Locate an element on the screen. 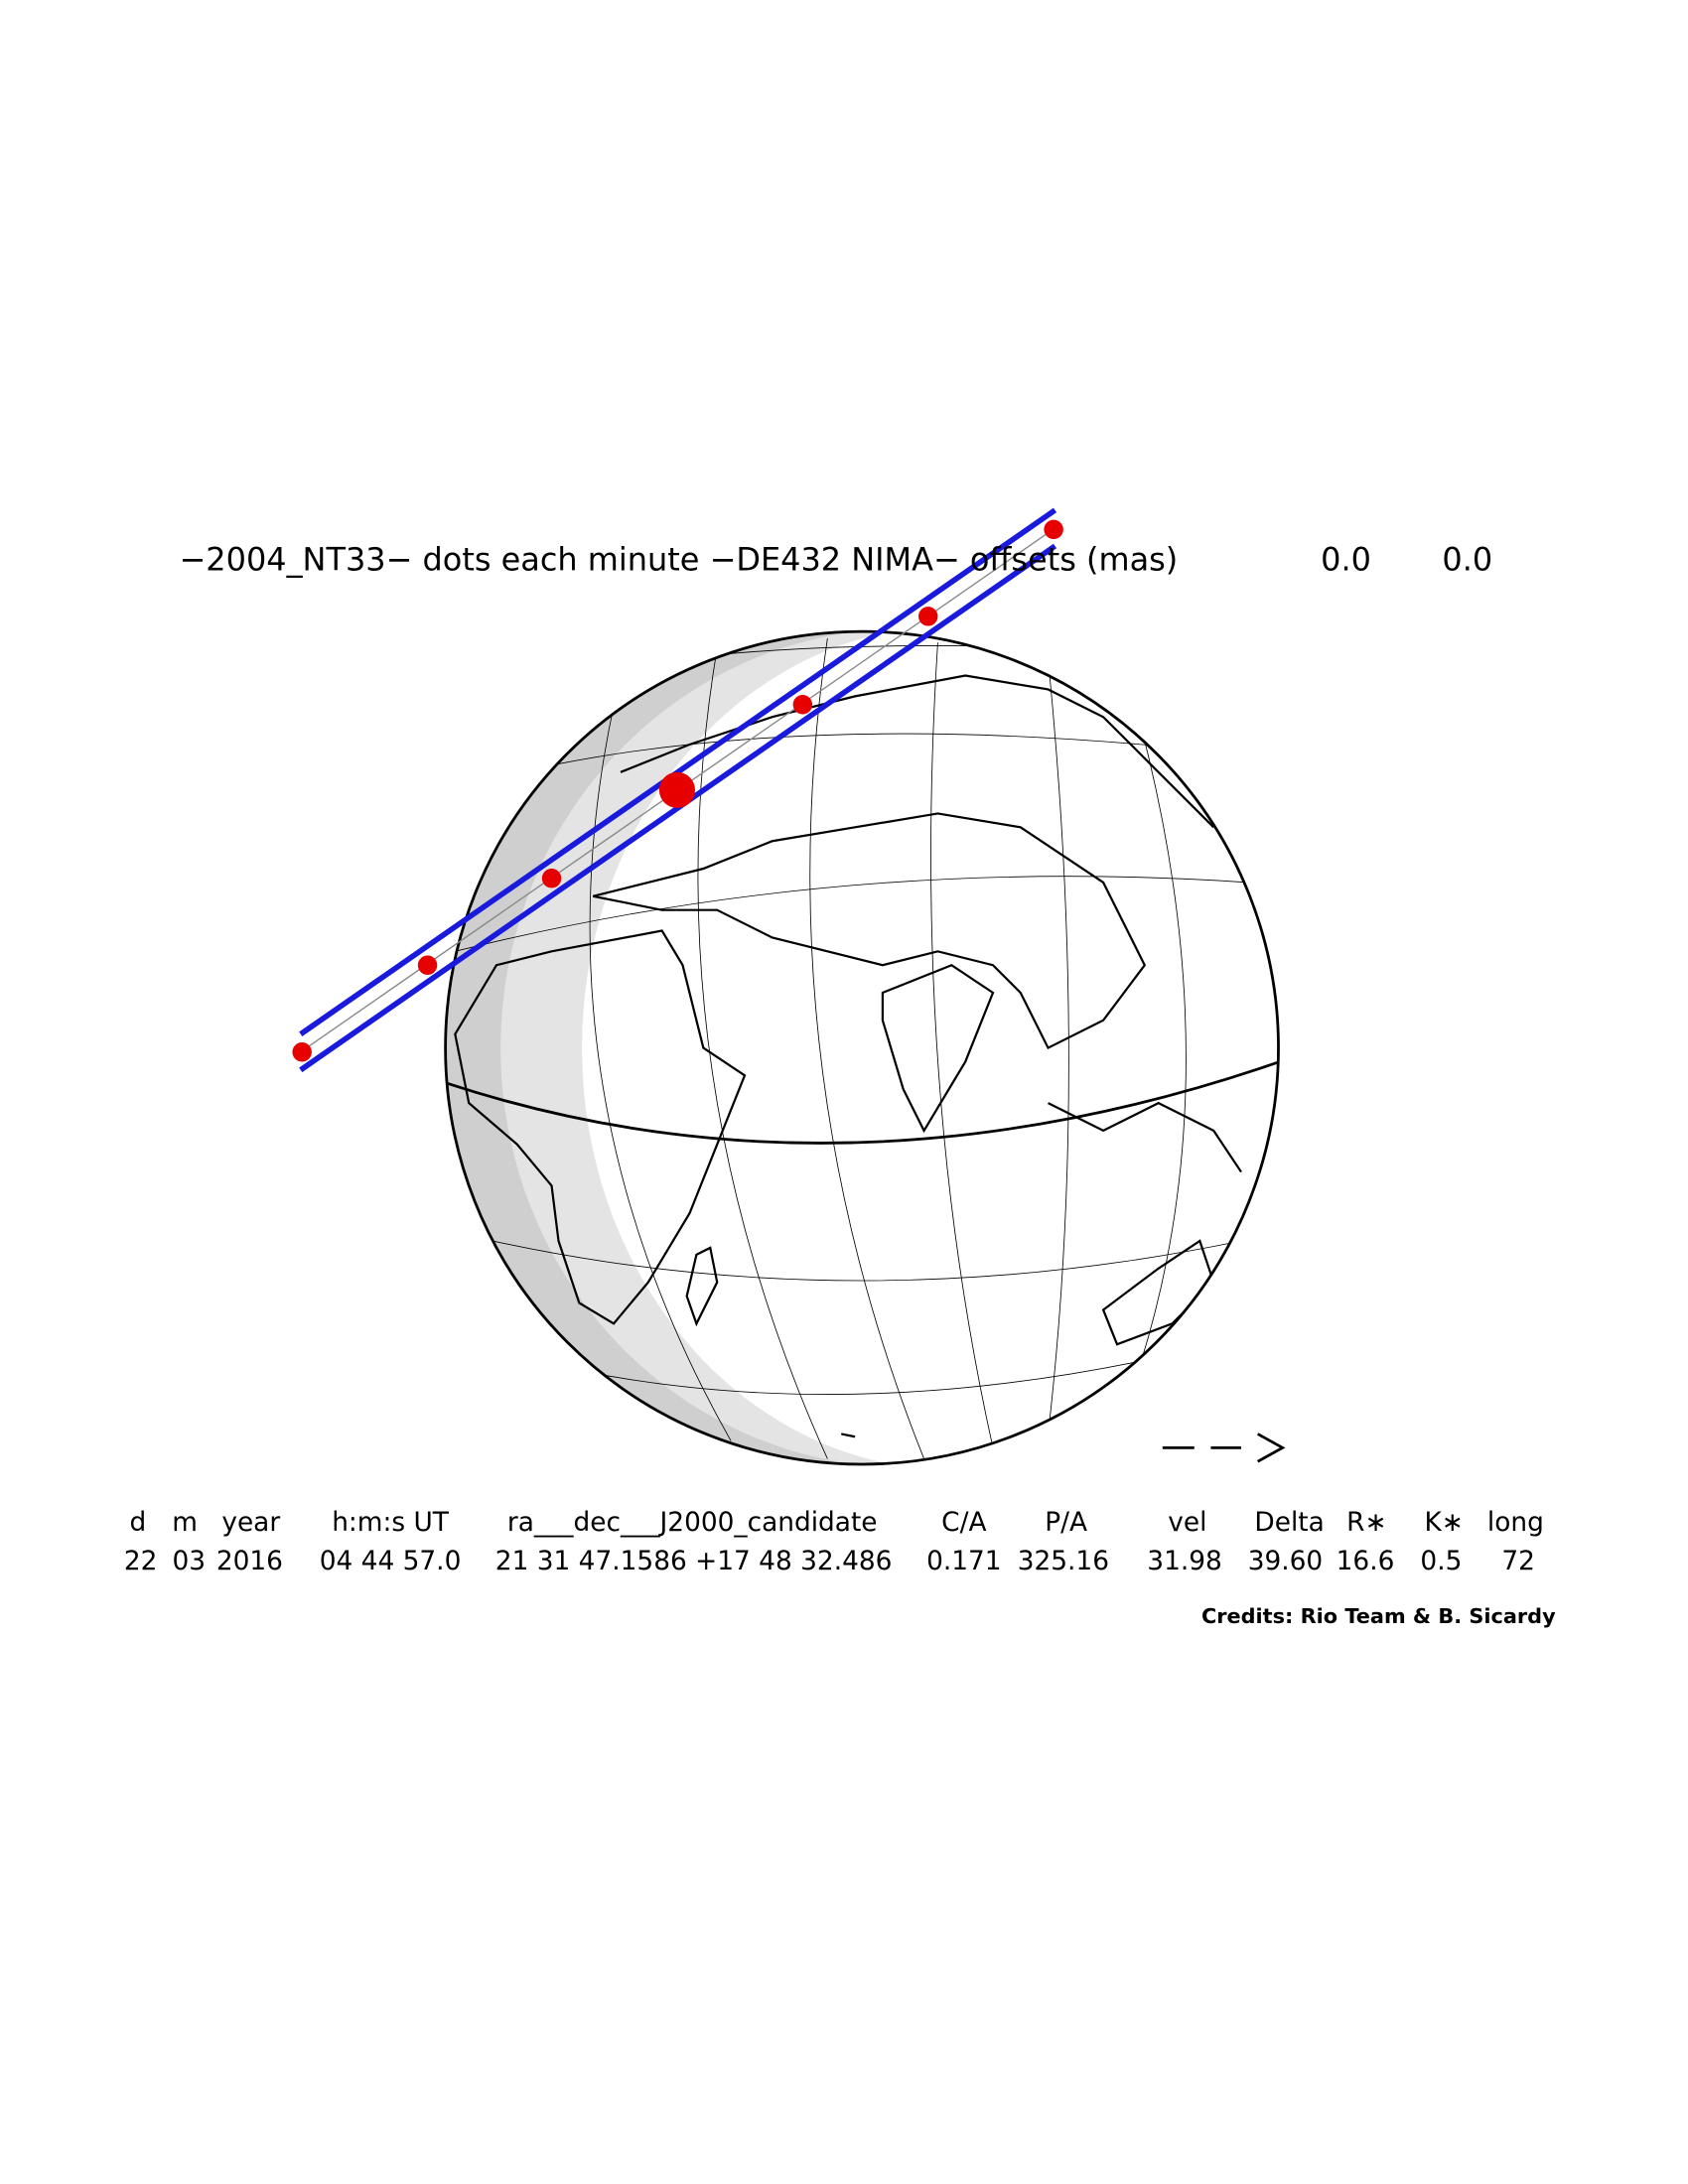 The height and width of the screenshot is (2184, 1688). direction-arrow is located at coordinates (1224, 1448).